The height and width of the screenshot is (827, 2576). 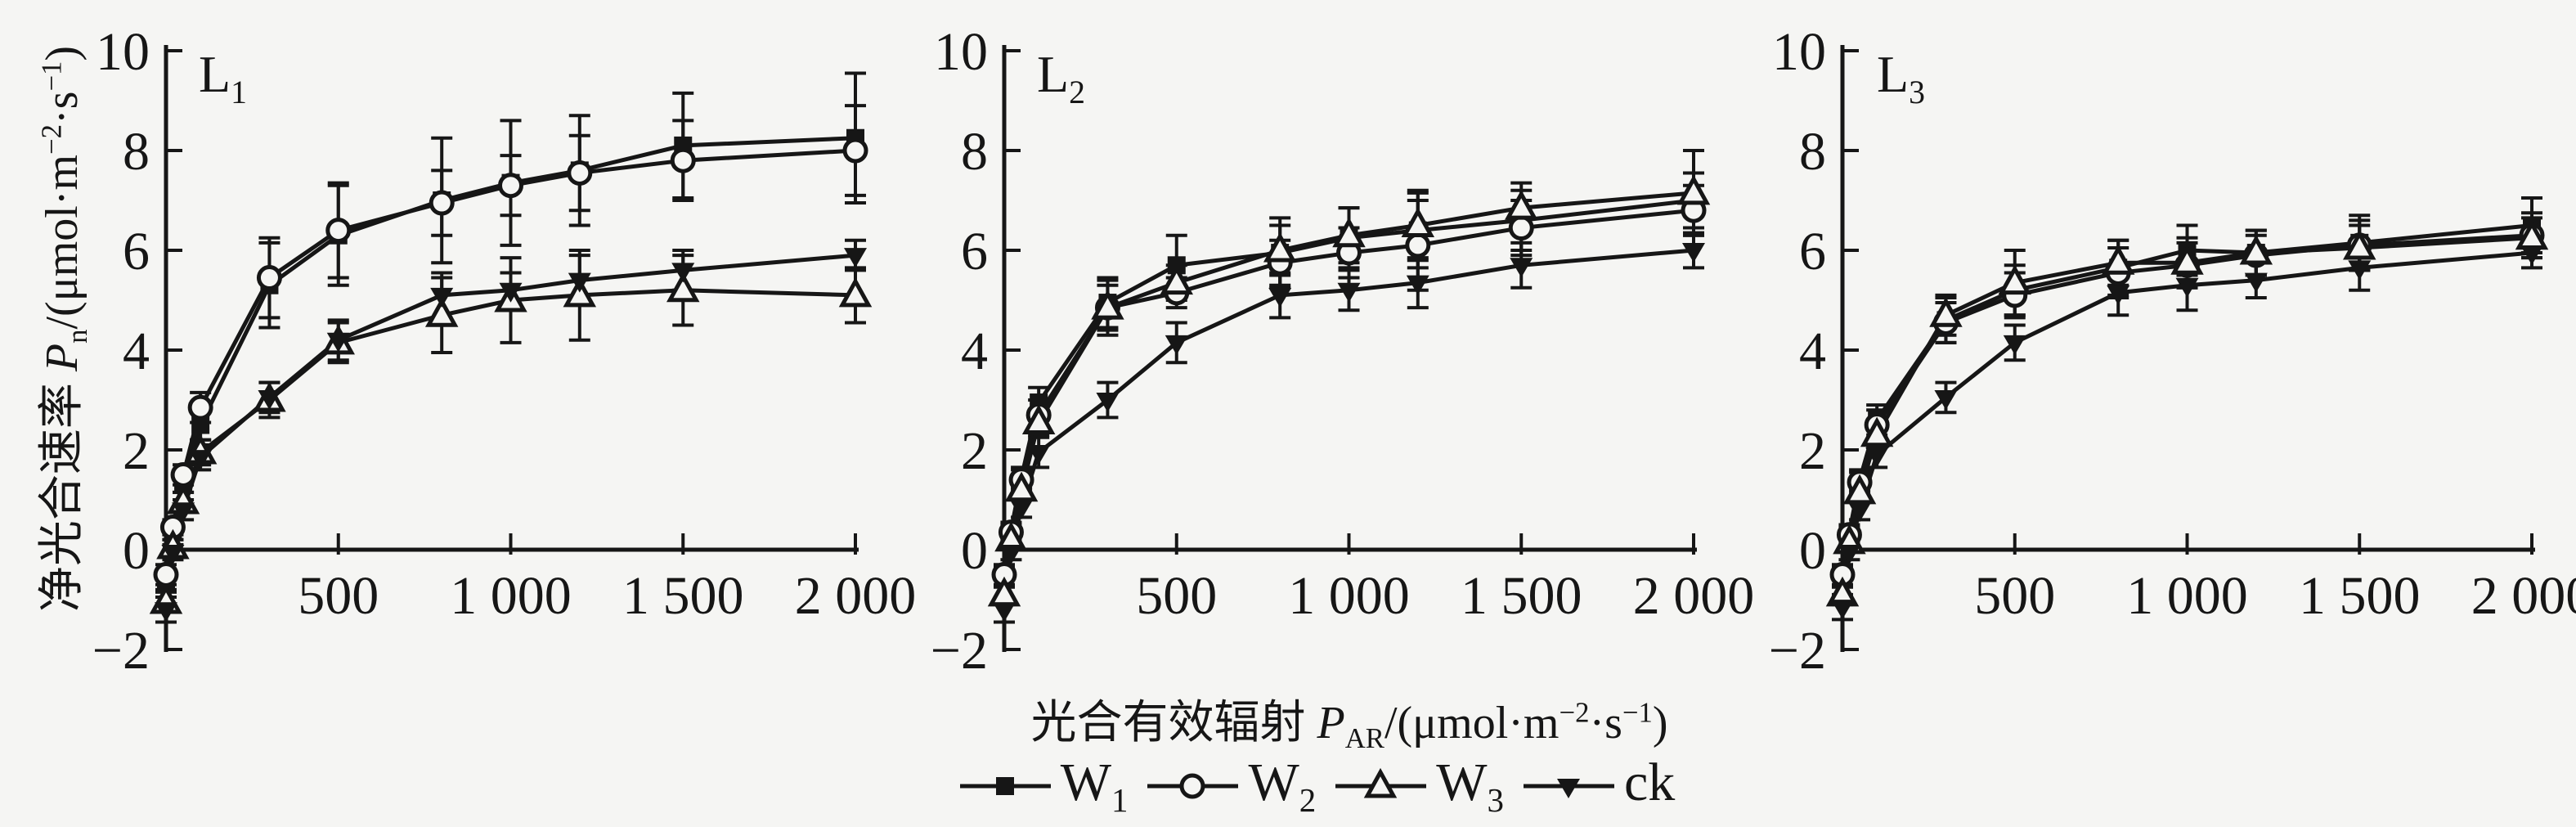 I want to click on x-axis-var: P, so click(x=1331, y=723).